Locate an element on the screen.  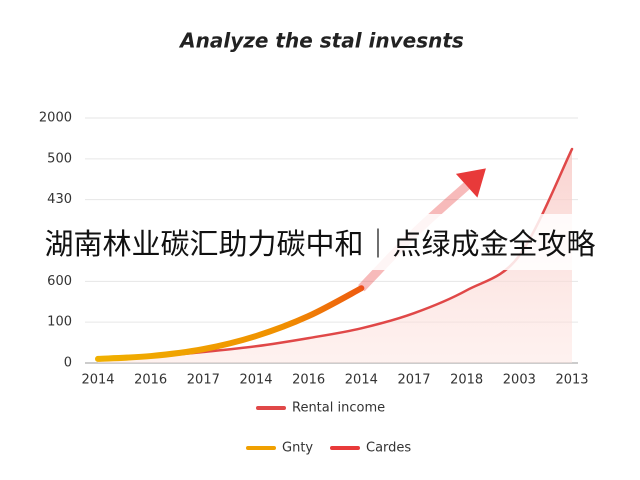
x-tick-label: 2003 is located at coordinates (519, 380).